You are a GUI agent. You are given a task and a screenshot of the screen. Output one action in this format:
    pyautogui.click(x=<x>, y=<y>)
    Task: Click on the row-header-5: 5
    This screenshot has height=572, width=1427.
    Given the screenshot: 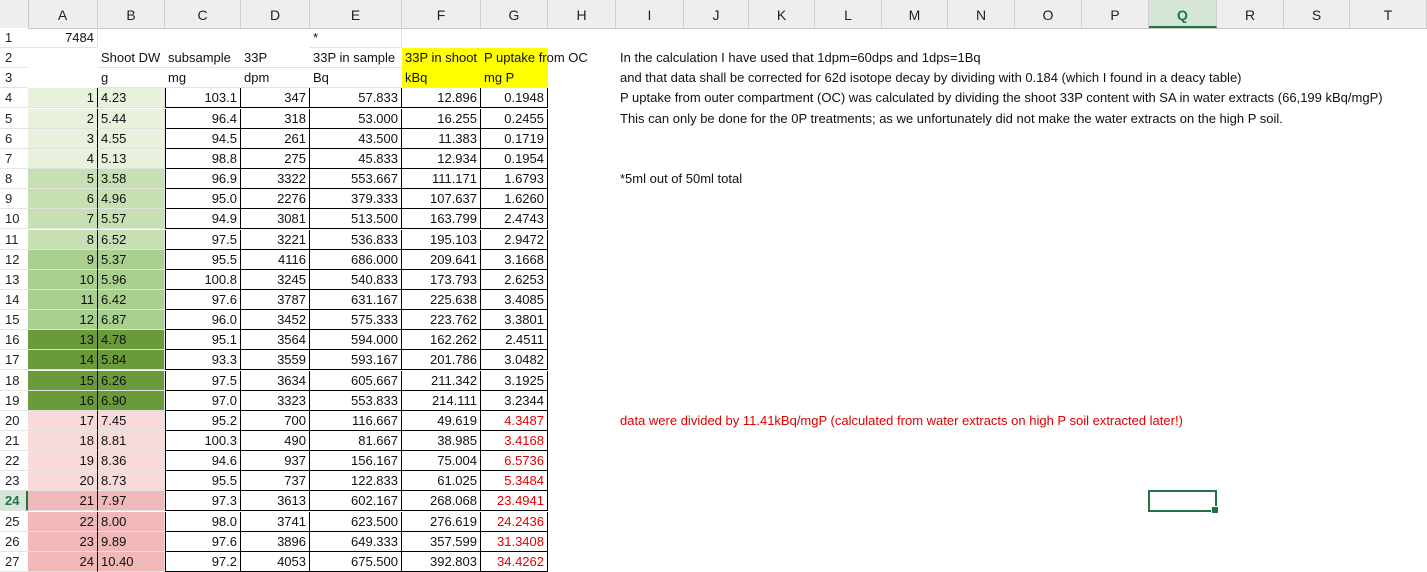 What is the action you would take?
    pyautogui.click(x=14, y=118)
    